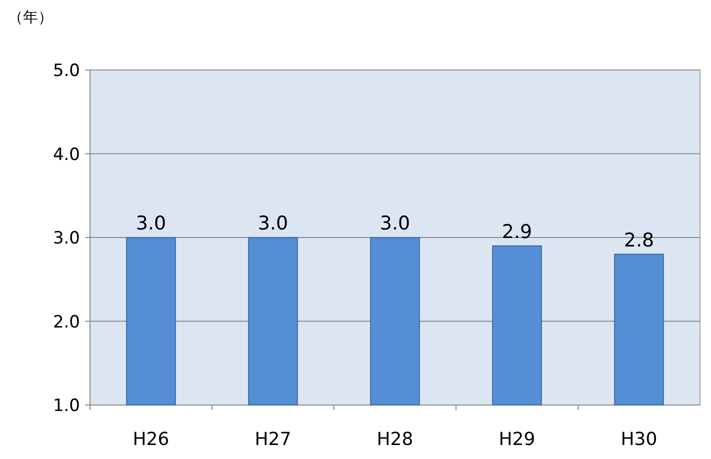  I want to click on y-axis-title: （年）, so click(30, 17).